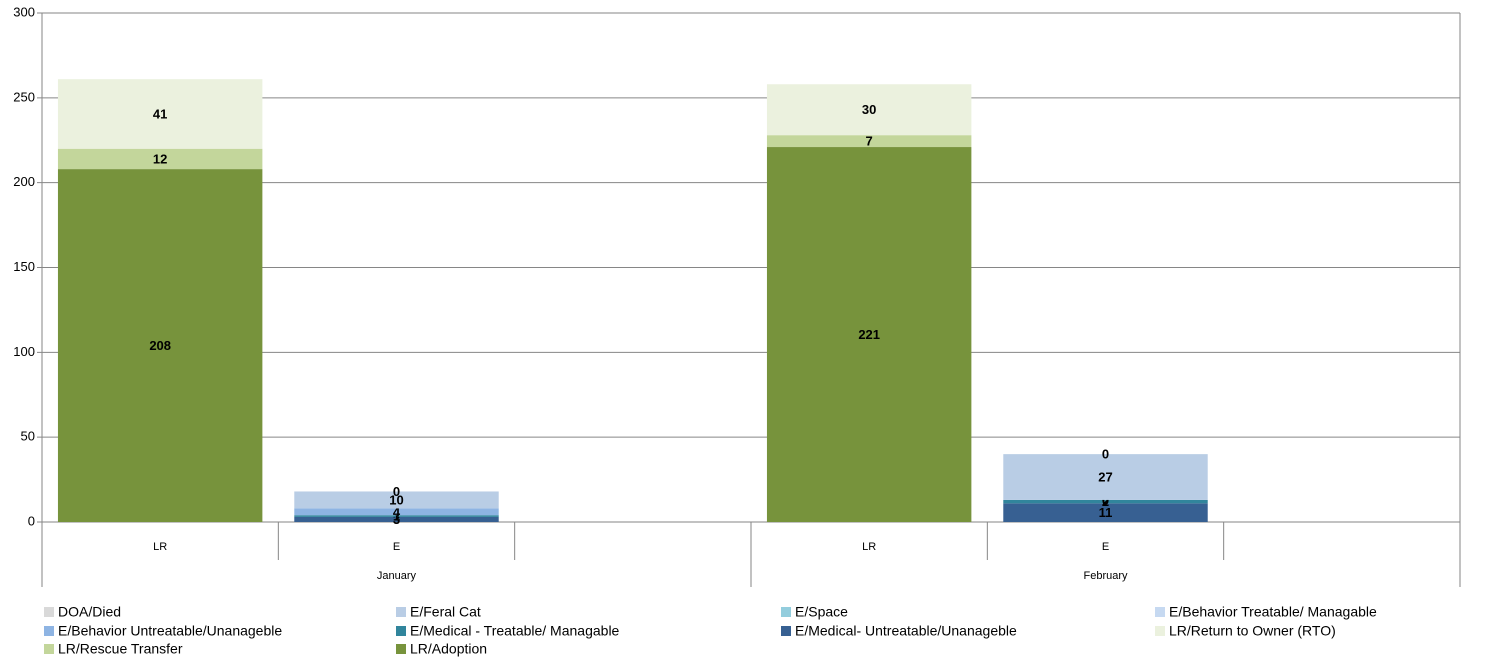  I want to click on legend-label: E/Medical - Treatable/ Managable, so click(515, 631).